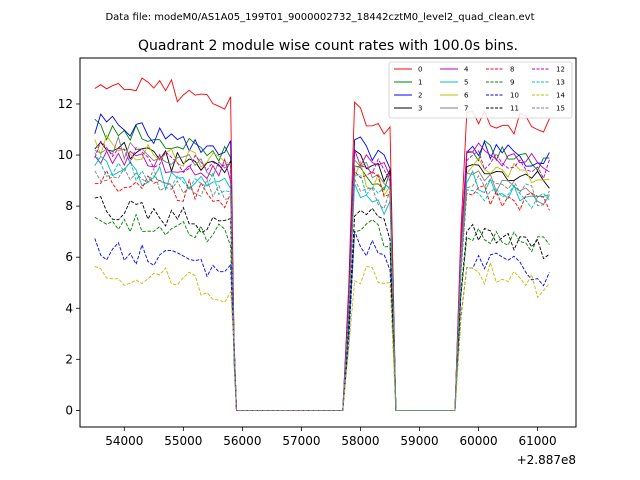  I want to click on legend-label-14: 14, so click(560, 96).